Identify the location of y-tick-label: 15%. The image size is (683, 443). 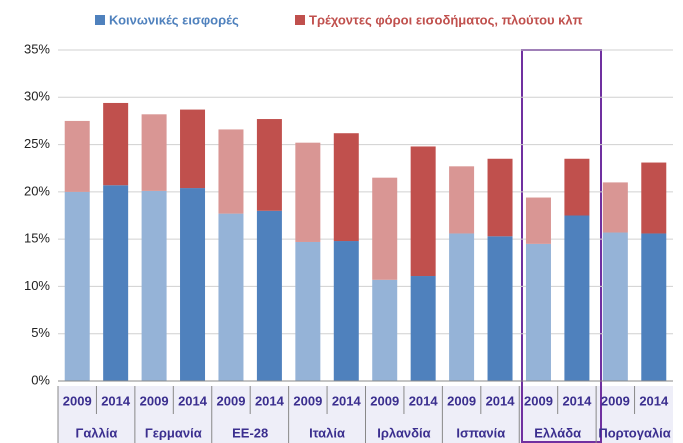
(37, 238).